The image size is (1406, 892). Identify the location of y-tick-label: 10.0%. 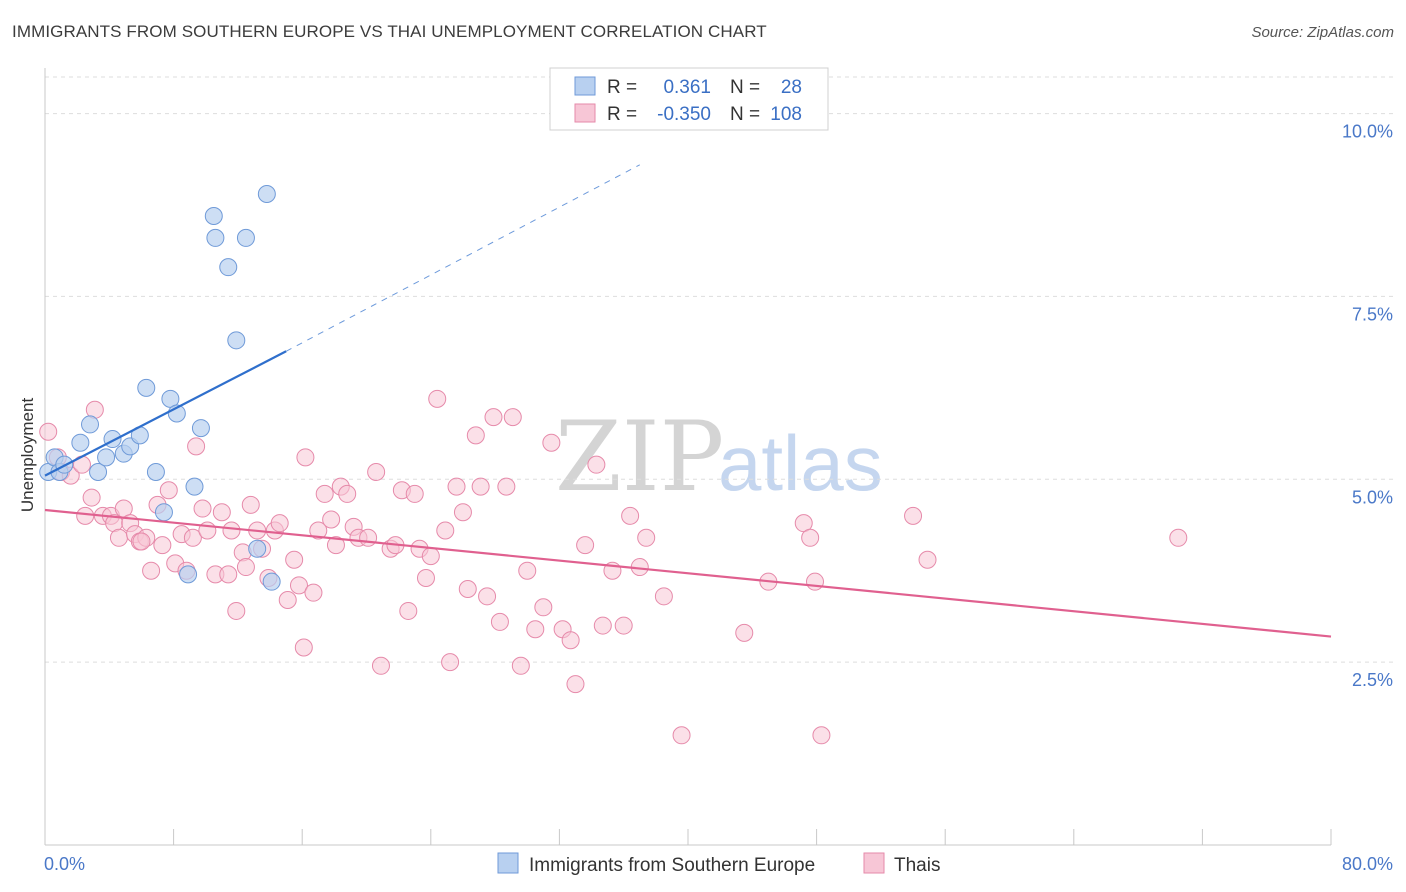
(1367, 132).